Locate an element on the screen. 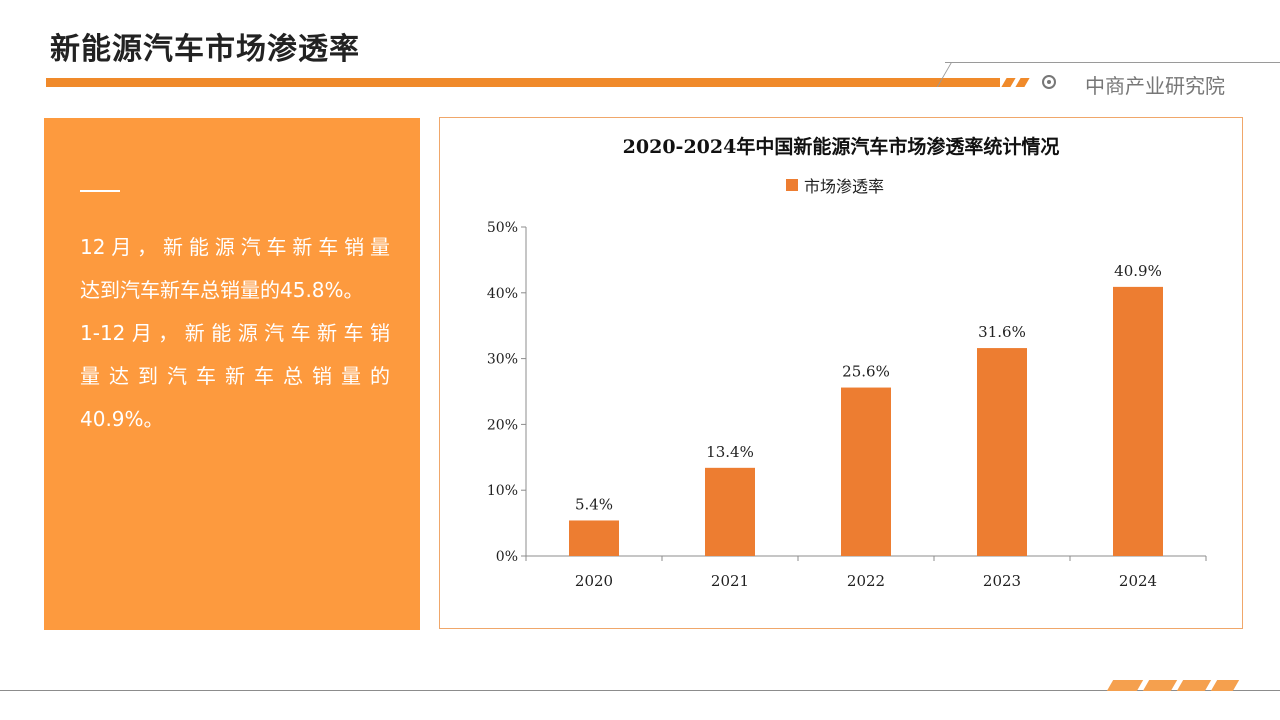 Image resolution: width=1280 pixels, height=720 pixels. y-tick-label: 40% is located at coordinates (502, 294).